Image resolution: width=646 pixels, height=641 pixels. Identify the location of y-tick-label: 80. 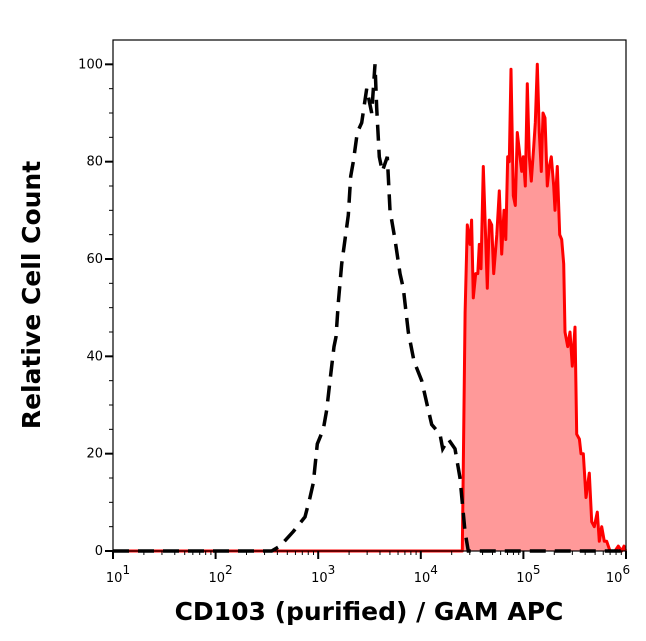
(94, 162).